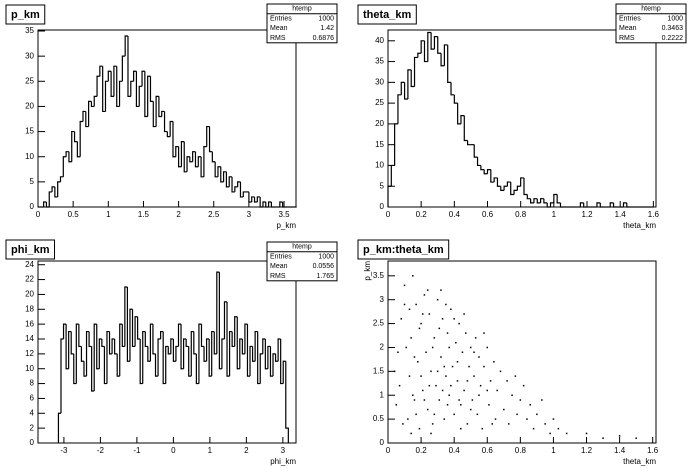  I want to click on x-tick-label: 0.6, so click(488, 450).